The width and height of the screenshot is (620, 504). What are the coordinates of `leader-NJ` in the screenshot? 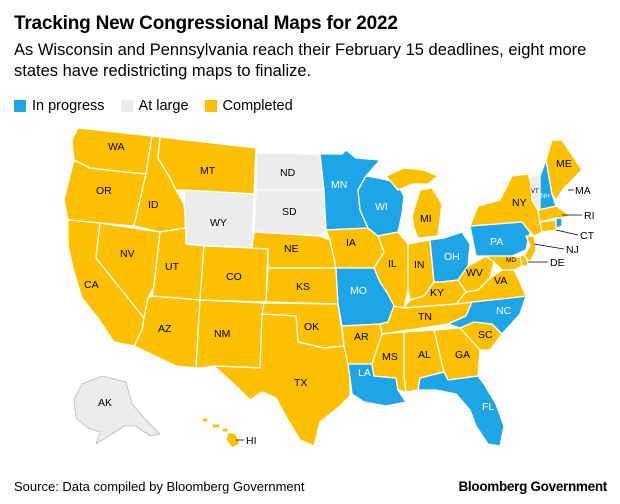 It's located at (549, 246).